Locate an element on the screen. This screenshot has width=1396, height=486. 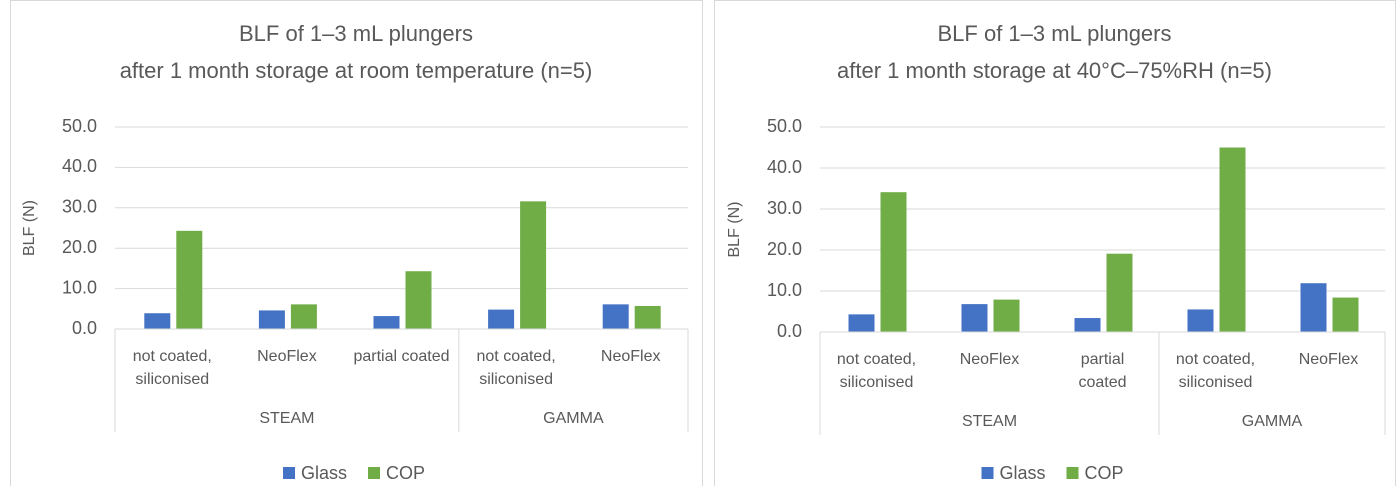
x-tick-label: coated is located at coordinates (1102, 382).